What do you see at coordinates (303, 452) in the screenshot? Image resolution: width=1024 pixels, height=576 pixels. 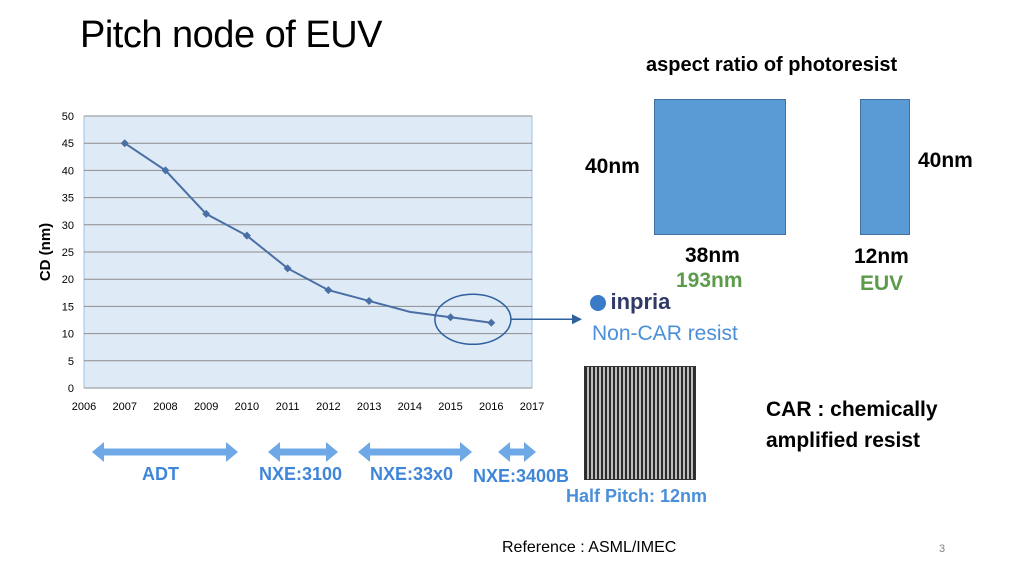 I see `arrow-nxe3100` at bounding box center [303, 452].